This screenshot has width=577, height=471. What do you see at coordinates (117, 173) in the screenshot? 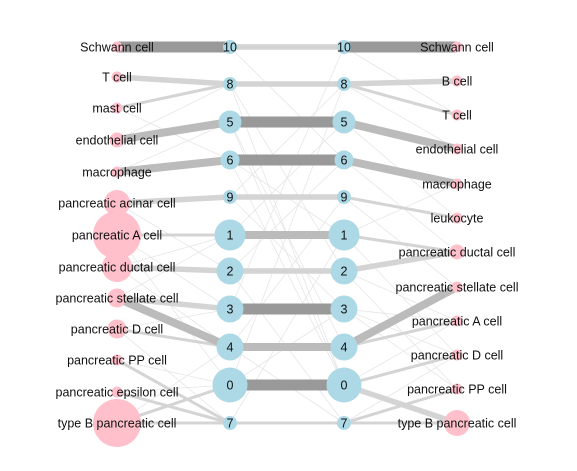
I see `left-cell-label: macrophage` at bounding box center [117, 173].